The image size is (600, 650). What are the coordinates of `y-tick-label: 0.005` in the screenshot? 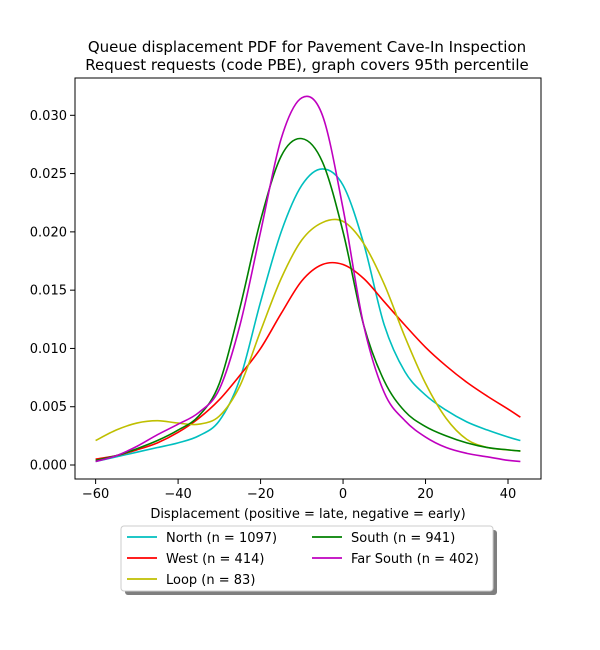 It's located at (48, 407).